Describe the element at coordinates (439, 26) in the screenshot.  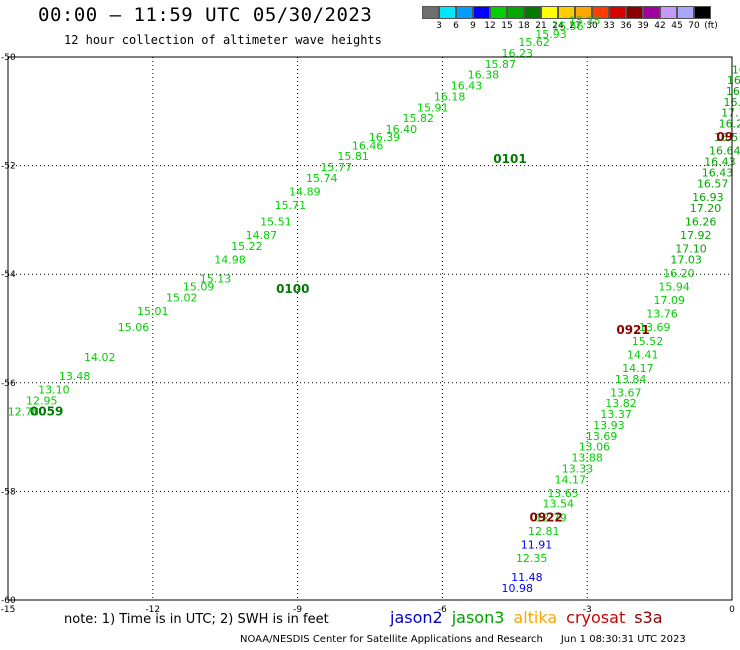
I see `color-label-0: 3` at that location.